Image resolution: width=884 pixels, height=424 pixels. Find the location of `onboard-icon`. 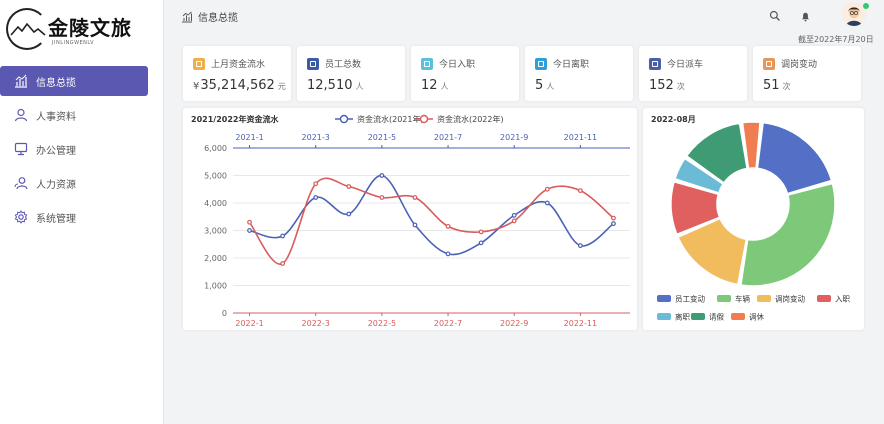

onboard-icon is located at coordinates (427, 63).